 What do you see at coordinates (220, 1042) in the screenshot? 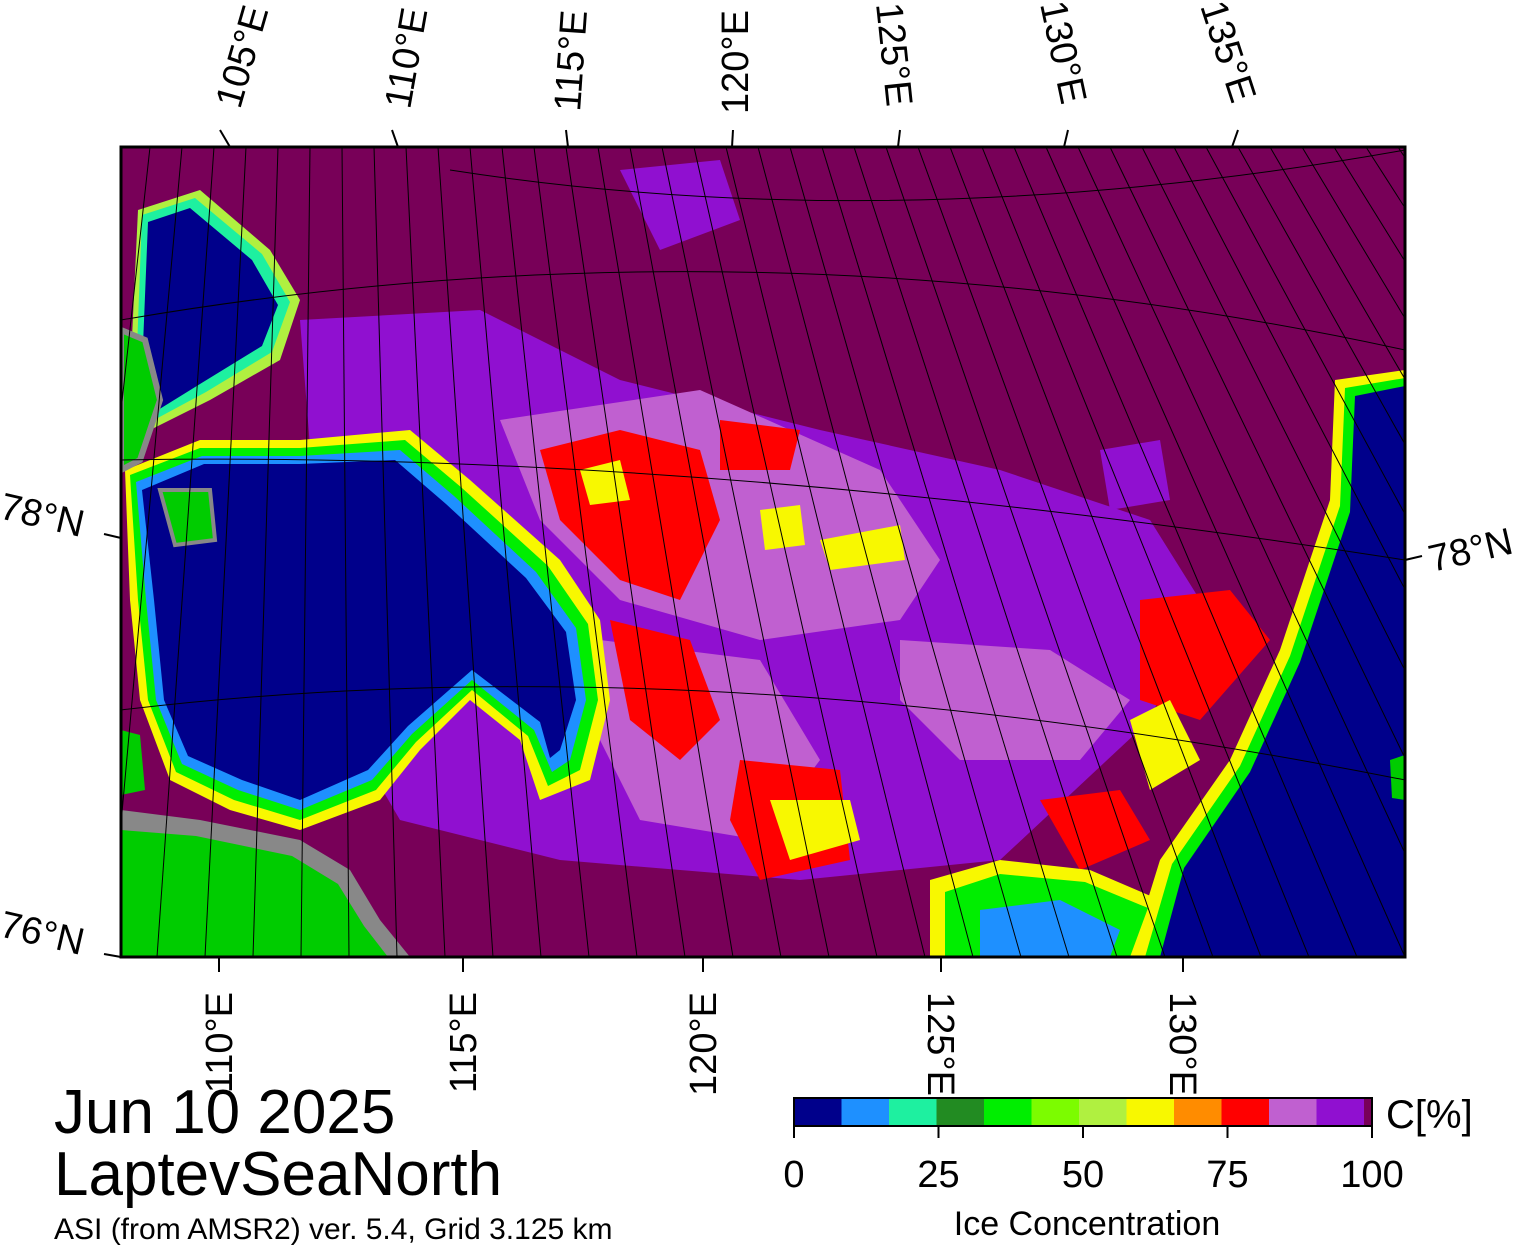
I see `bottom-lon-label: 110°E` at bounding box center [220, 1042].